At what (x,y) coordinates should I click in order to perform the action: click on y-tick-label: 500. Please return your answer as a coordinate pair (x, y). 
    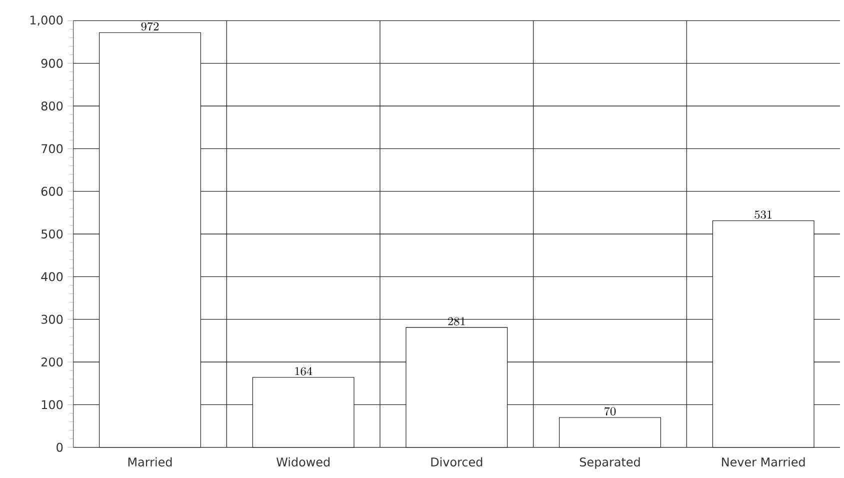
    Looking at the image, I should click on (52, 234).